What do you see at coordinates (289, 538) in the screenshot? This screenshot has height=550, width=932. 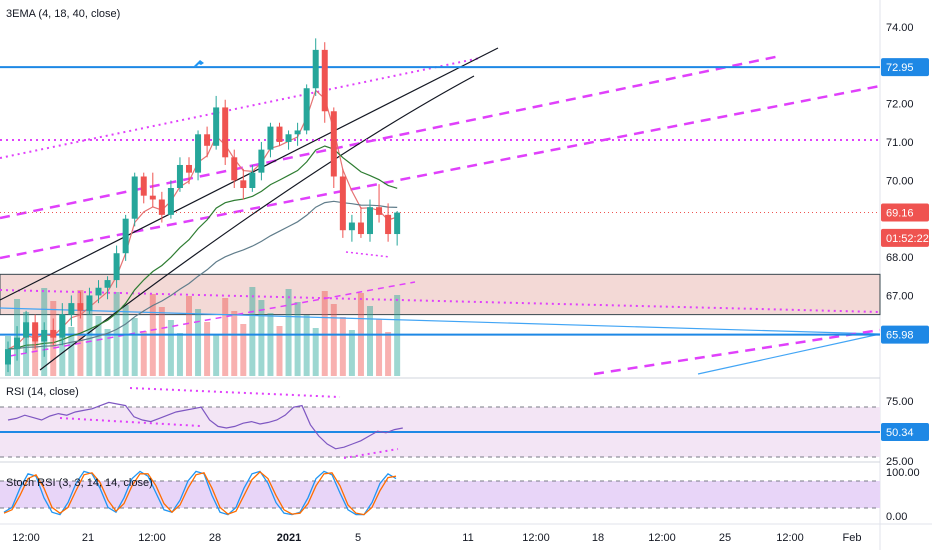 I see `time-tick-label: 2021` at bounding box center [289, 538].